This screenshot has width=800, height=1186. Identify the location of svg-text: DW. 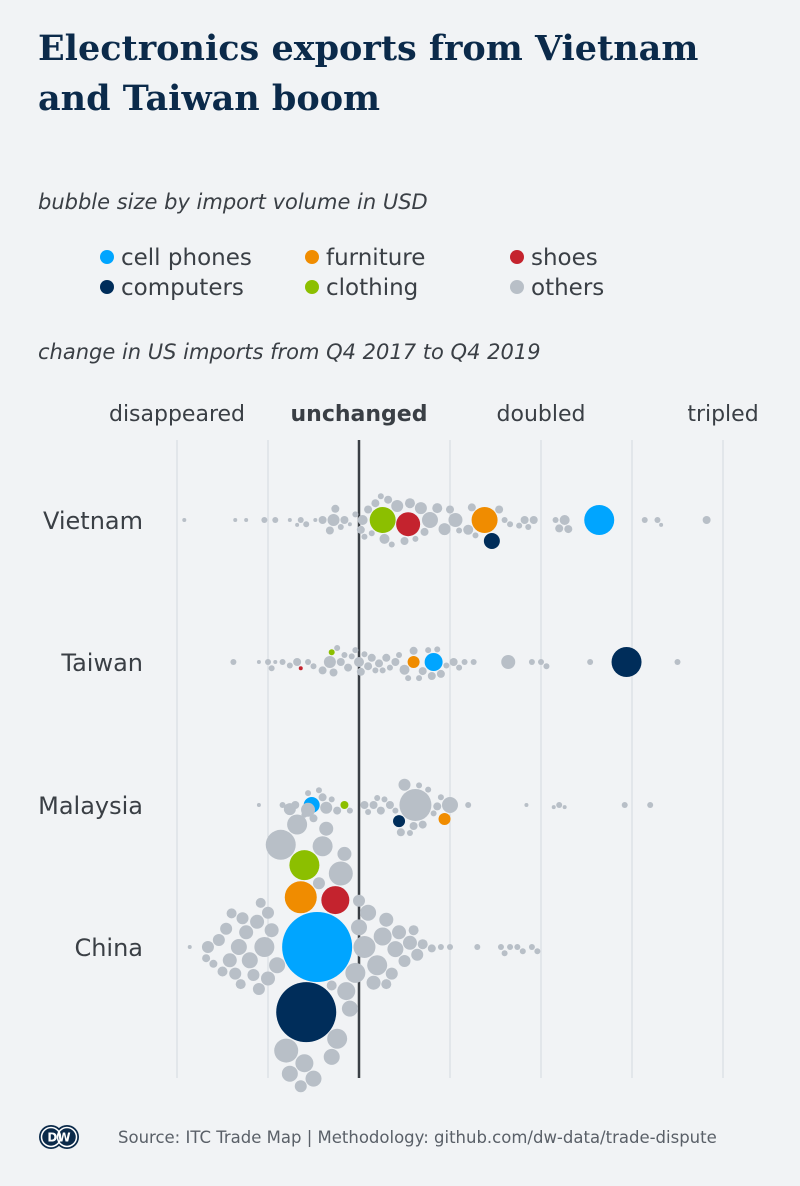
(58, 1138).